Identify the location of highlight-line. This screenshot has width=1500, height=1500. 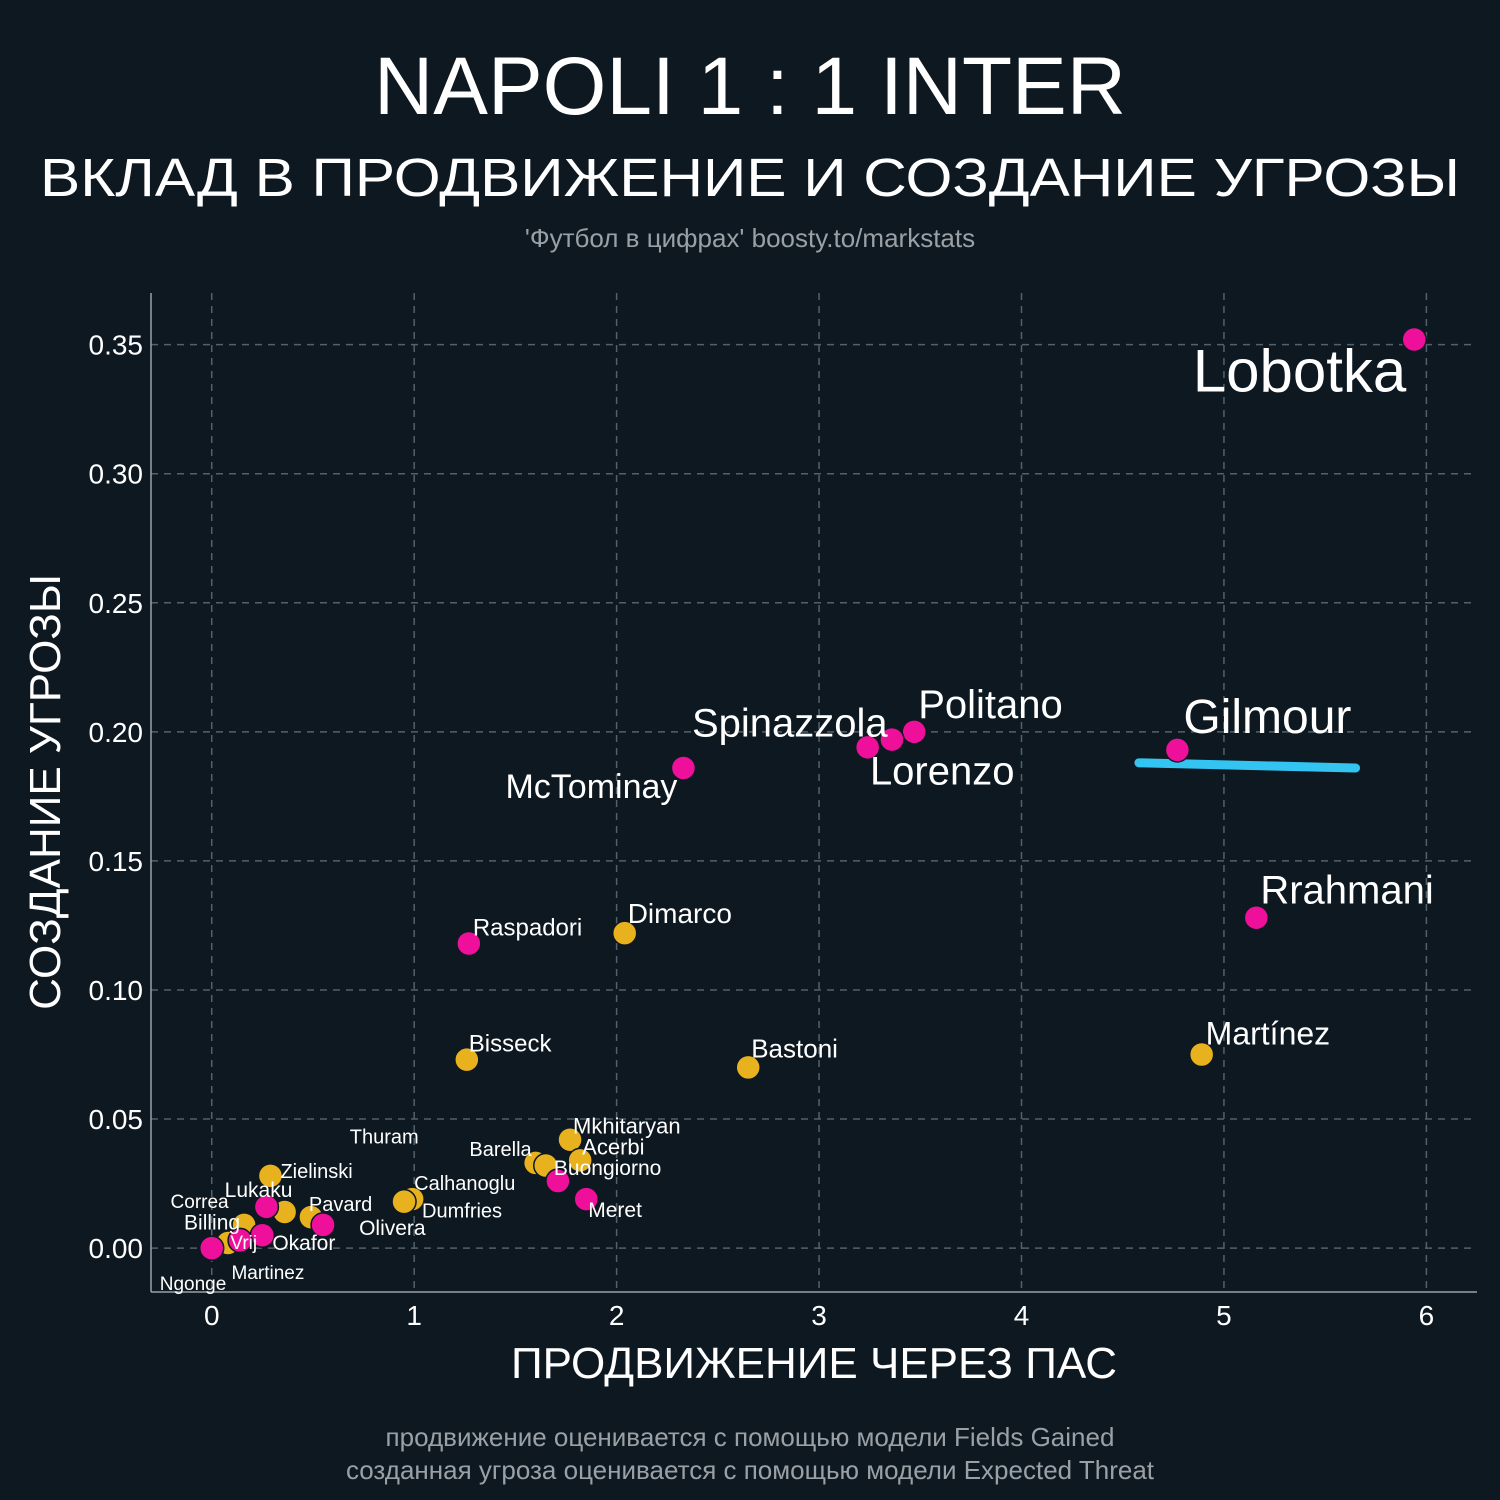
(1247, 765).